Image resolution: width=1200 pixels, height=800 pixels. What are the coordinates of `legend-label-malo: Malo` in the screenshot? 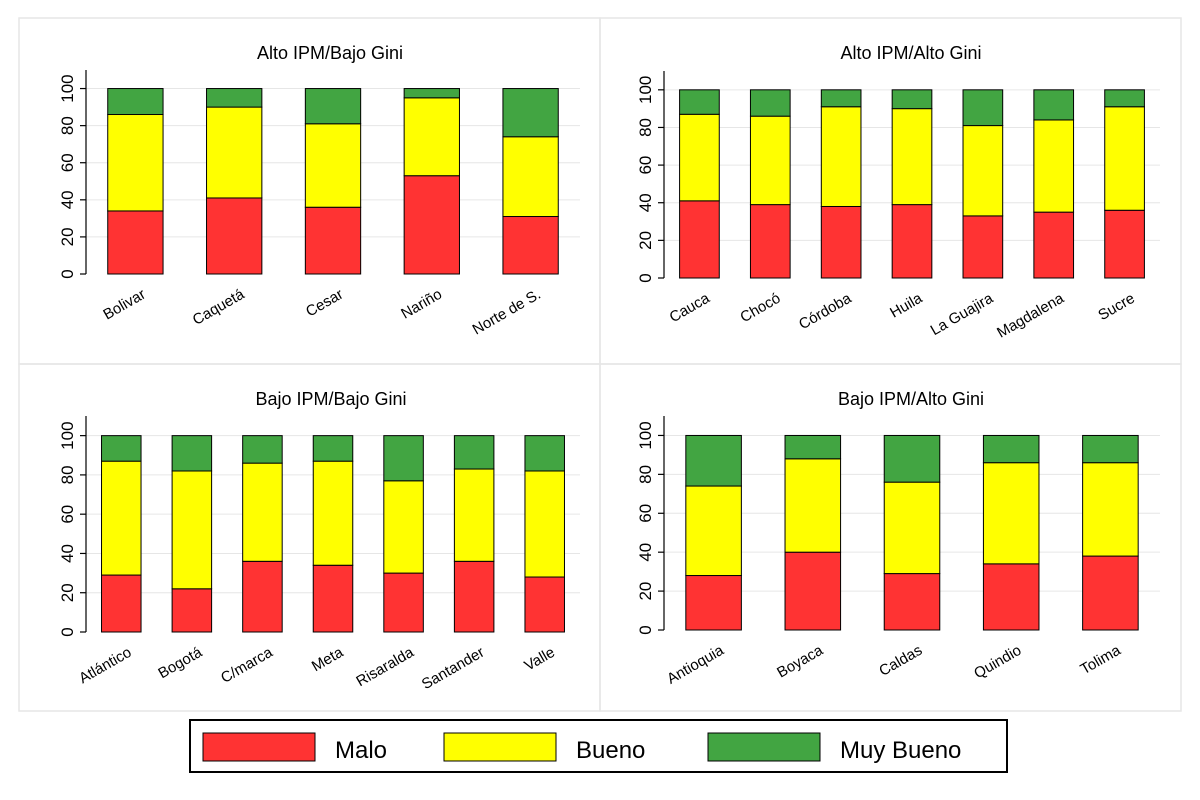 It's located at (361, 750).